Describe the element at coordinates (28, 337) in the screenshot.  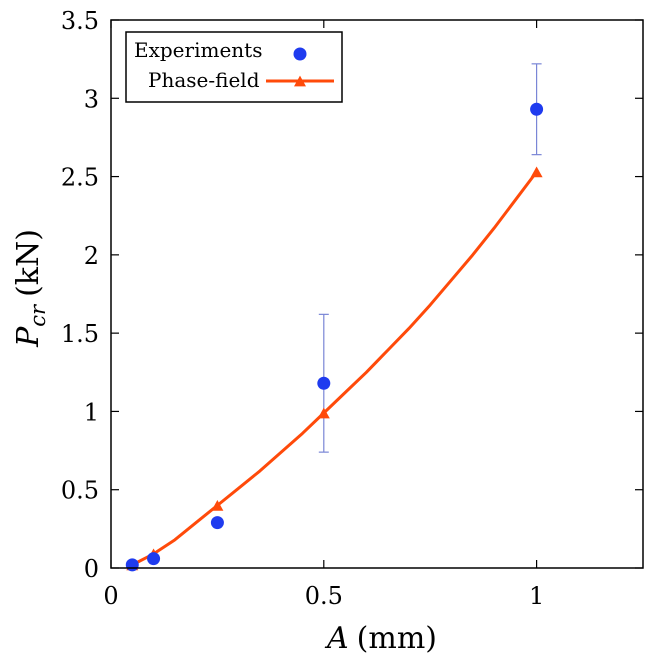
I see `y-axis-symbol: P` at that location.